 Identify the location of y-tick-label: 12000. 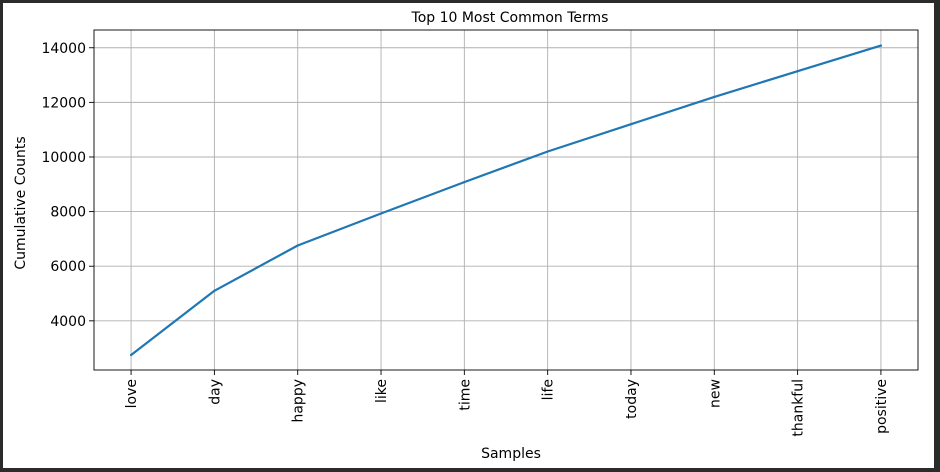
(63, 103).